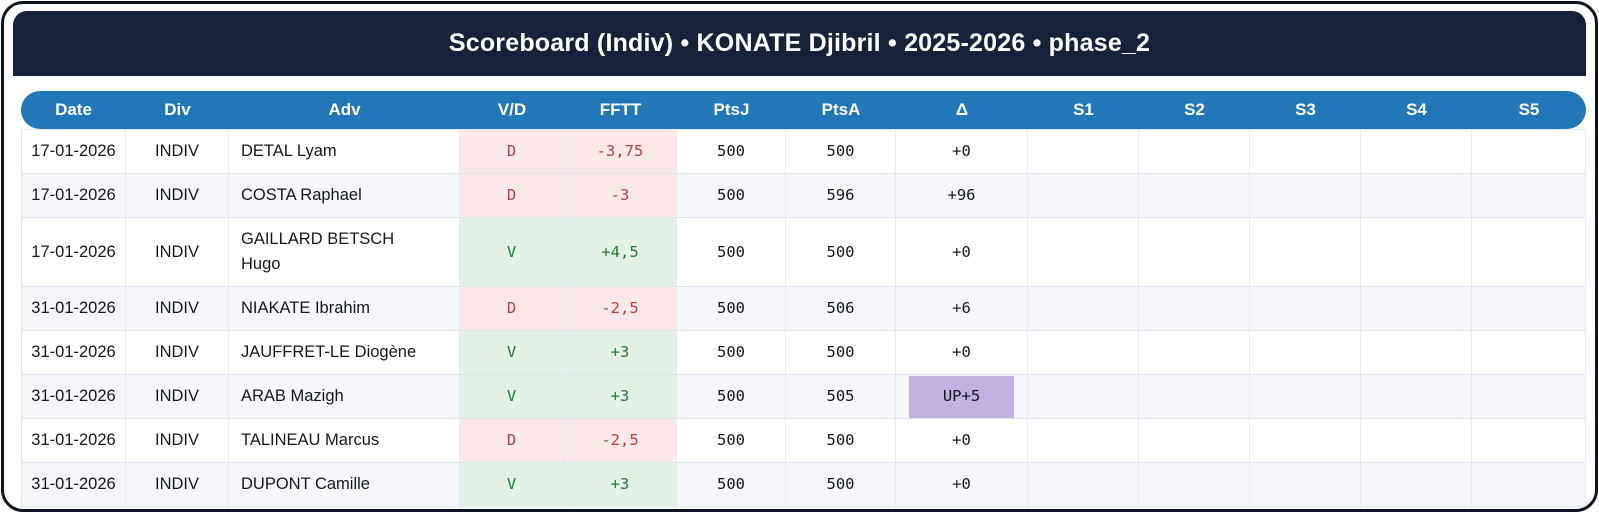 This screenshot has width=1599, height=513. Describe the element at coordinates (344, 353) in the screenshot. I see `opponent-cell: JAUFFRET-LE Diogène` at that location.